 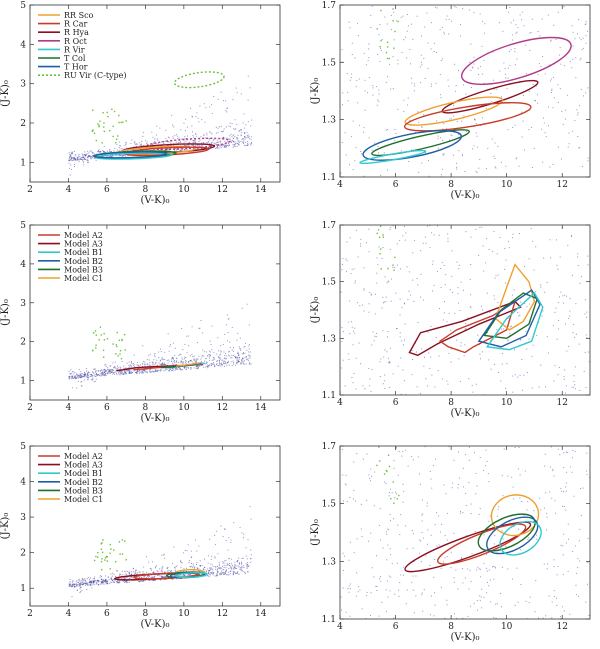 What do you see at coordinates (155, 93) in the screenshot?
I see `axis-frame` at bounding box center [155, 93].